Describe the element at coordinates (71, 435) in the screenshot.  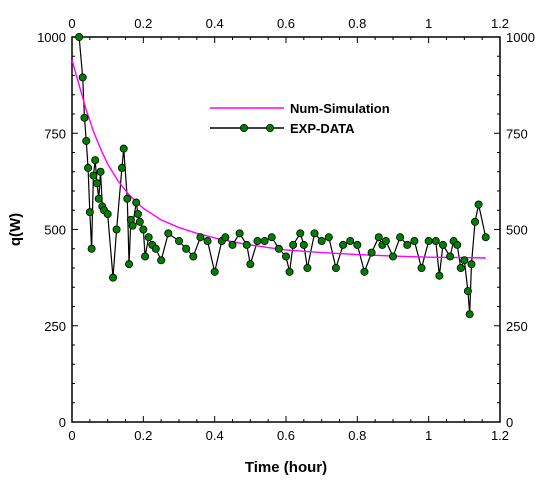
I see `x-tick-label: 0` at that location.